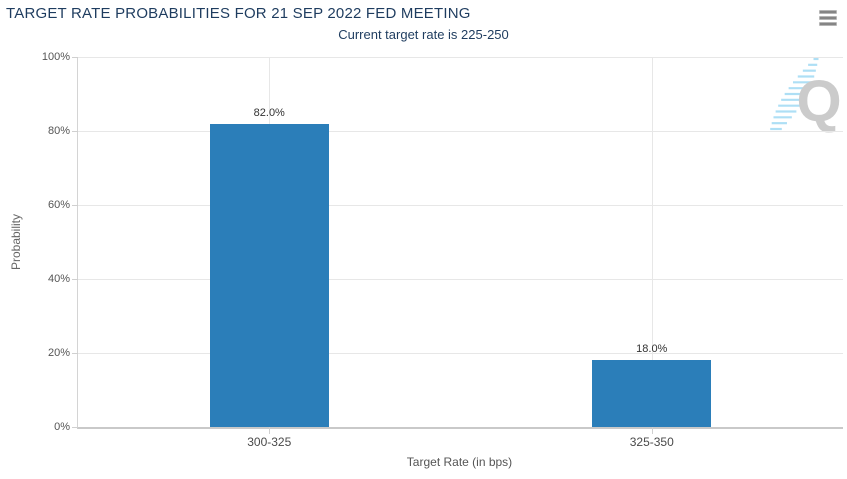  Describe the element at coordinates (651, 442) in the screenshot. I see `x-axis-category-label: 325-350` at that location.